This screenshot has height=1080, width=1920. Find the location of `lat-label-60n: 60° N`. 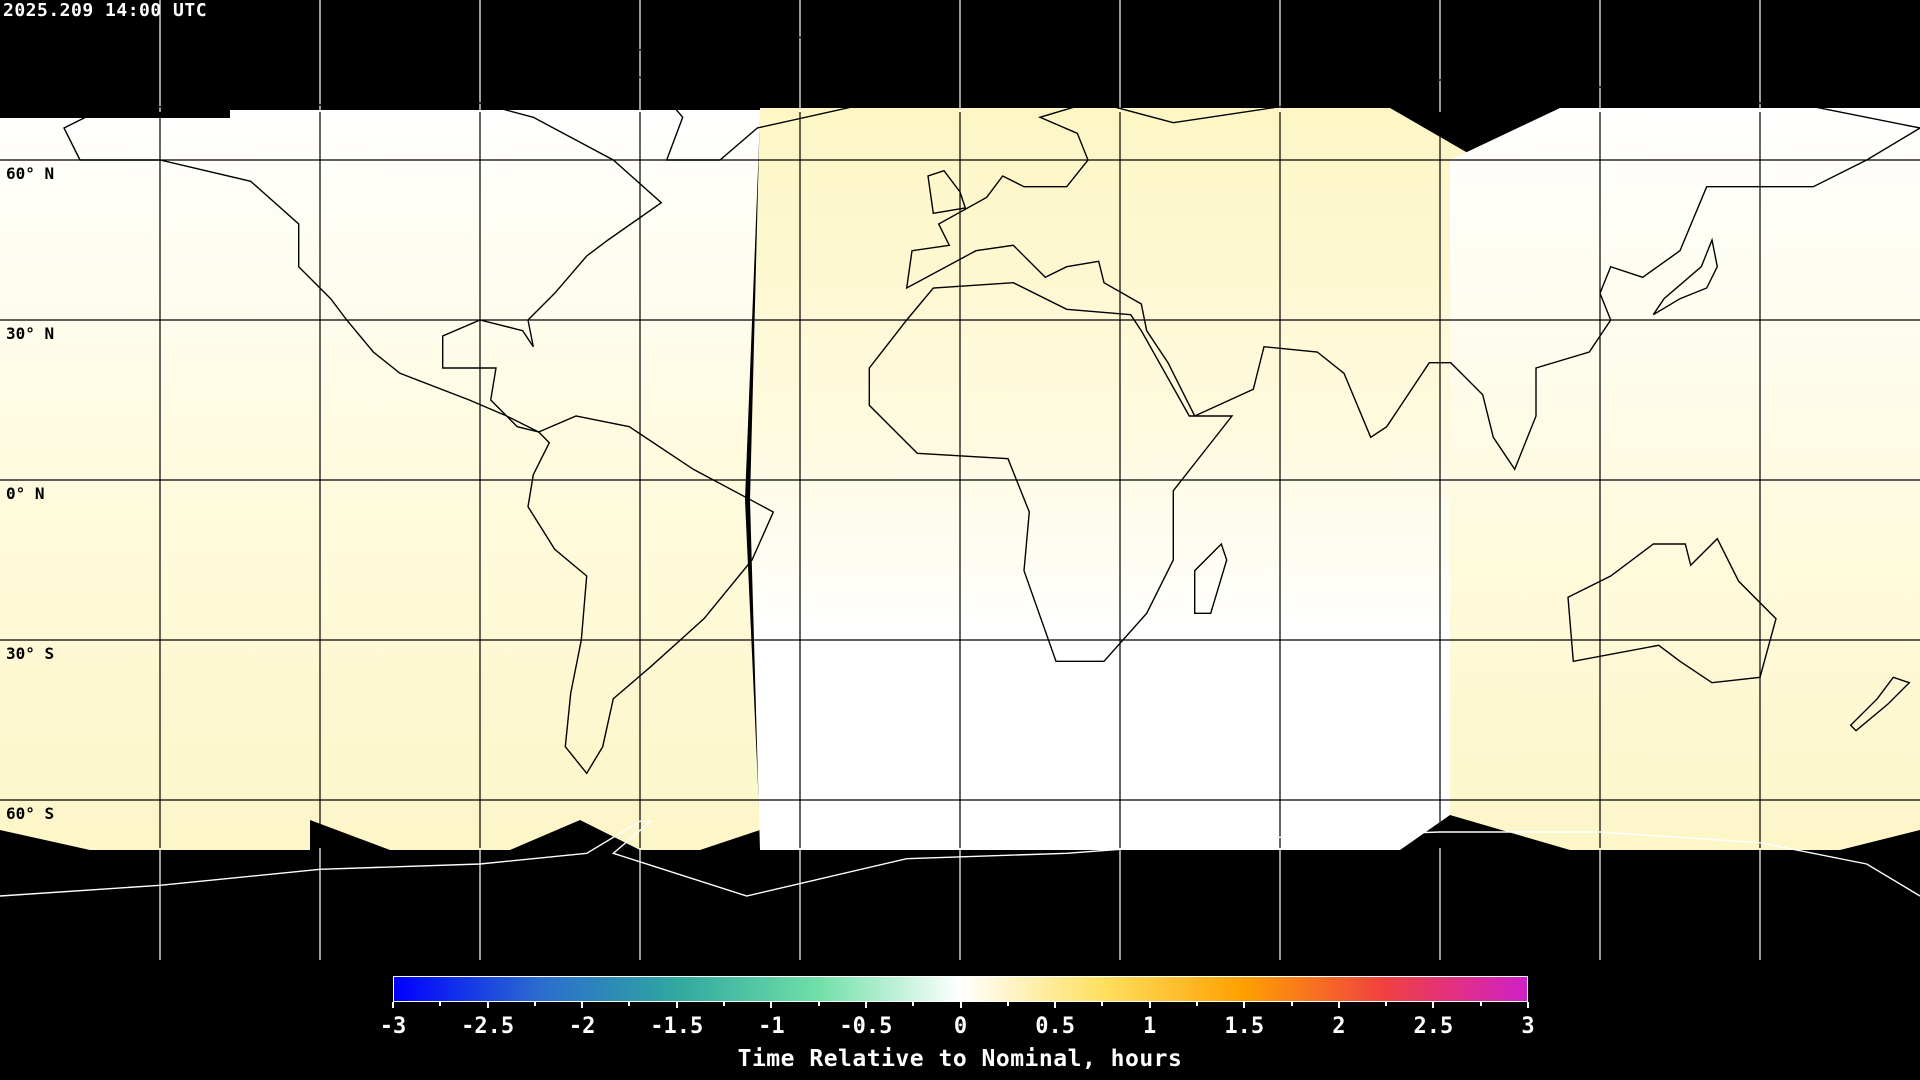

lat-label-60n: 60° N is located at coordinates (30, 173).